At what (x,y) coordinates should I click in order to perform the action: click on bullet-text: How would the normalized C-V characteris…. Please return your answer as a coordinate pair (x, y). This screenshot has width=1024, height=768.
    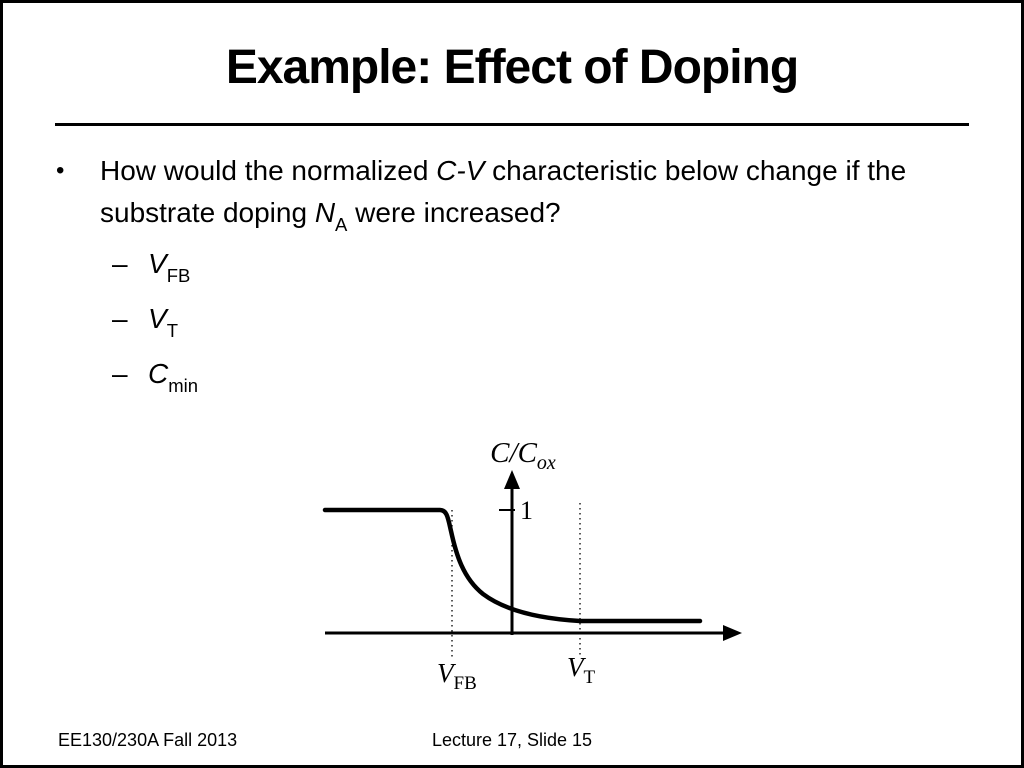
    Looking at the image, I should click on (548, 193).